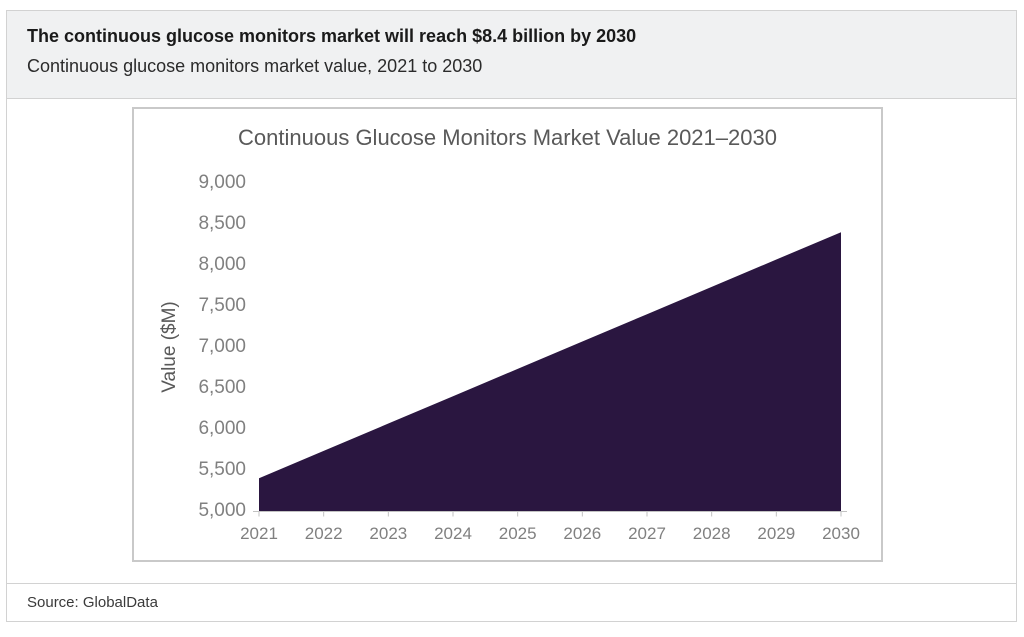  Describe the element at coordinates (169, 347) in the screenshot. I see `y-axis-title: Value ($M)` at that location.